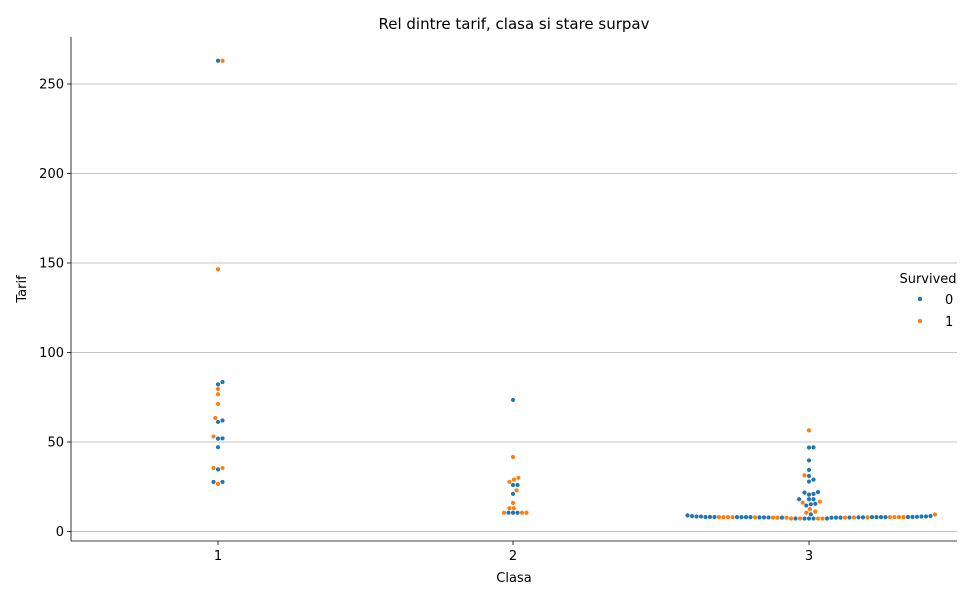 Image resolution: width=972 pixels, height=600 pixels. What do you see at coordinates (949, 300) in the screenshot?
I see `legend-label-0: 0` at bounding box center [949, 300].